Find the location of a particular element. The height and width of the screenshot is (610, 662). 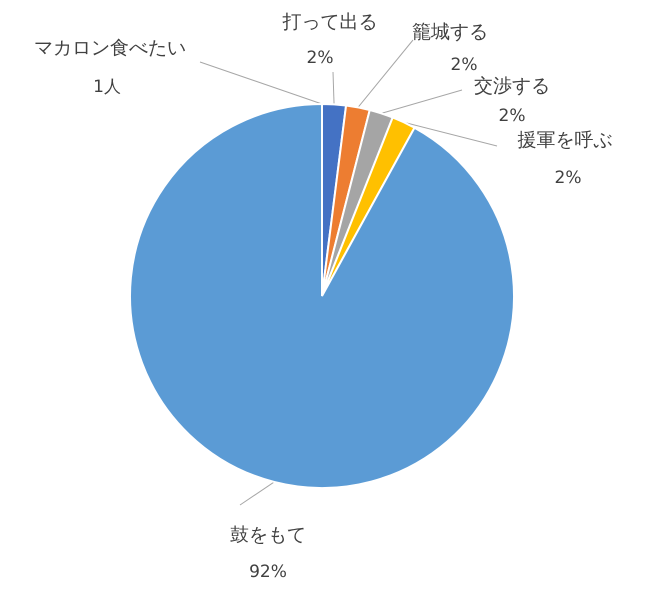

slice-label: 鼓をもて is located at coordinates (268, 535).